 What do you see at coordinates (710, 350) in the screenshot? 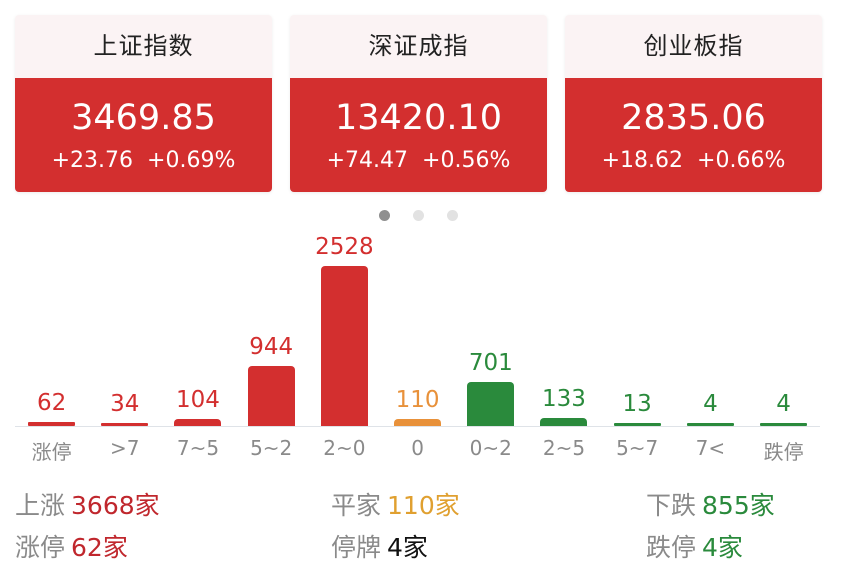
I see `chart-column: 4 7<` at bounding box center [710, 350].